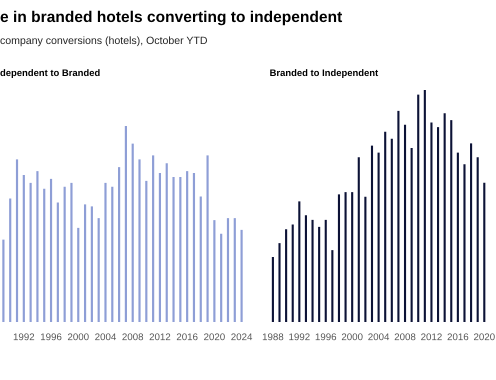 Image resolution: width=496 pixels, height=380 pixels. What do you see at coordinates (273, 336) in the screenshot?
I see `x-tick-label: 1988` at bounding box center [273, 336].